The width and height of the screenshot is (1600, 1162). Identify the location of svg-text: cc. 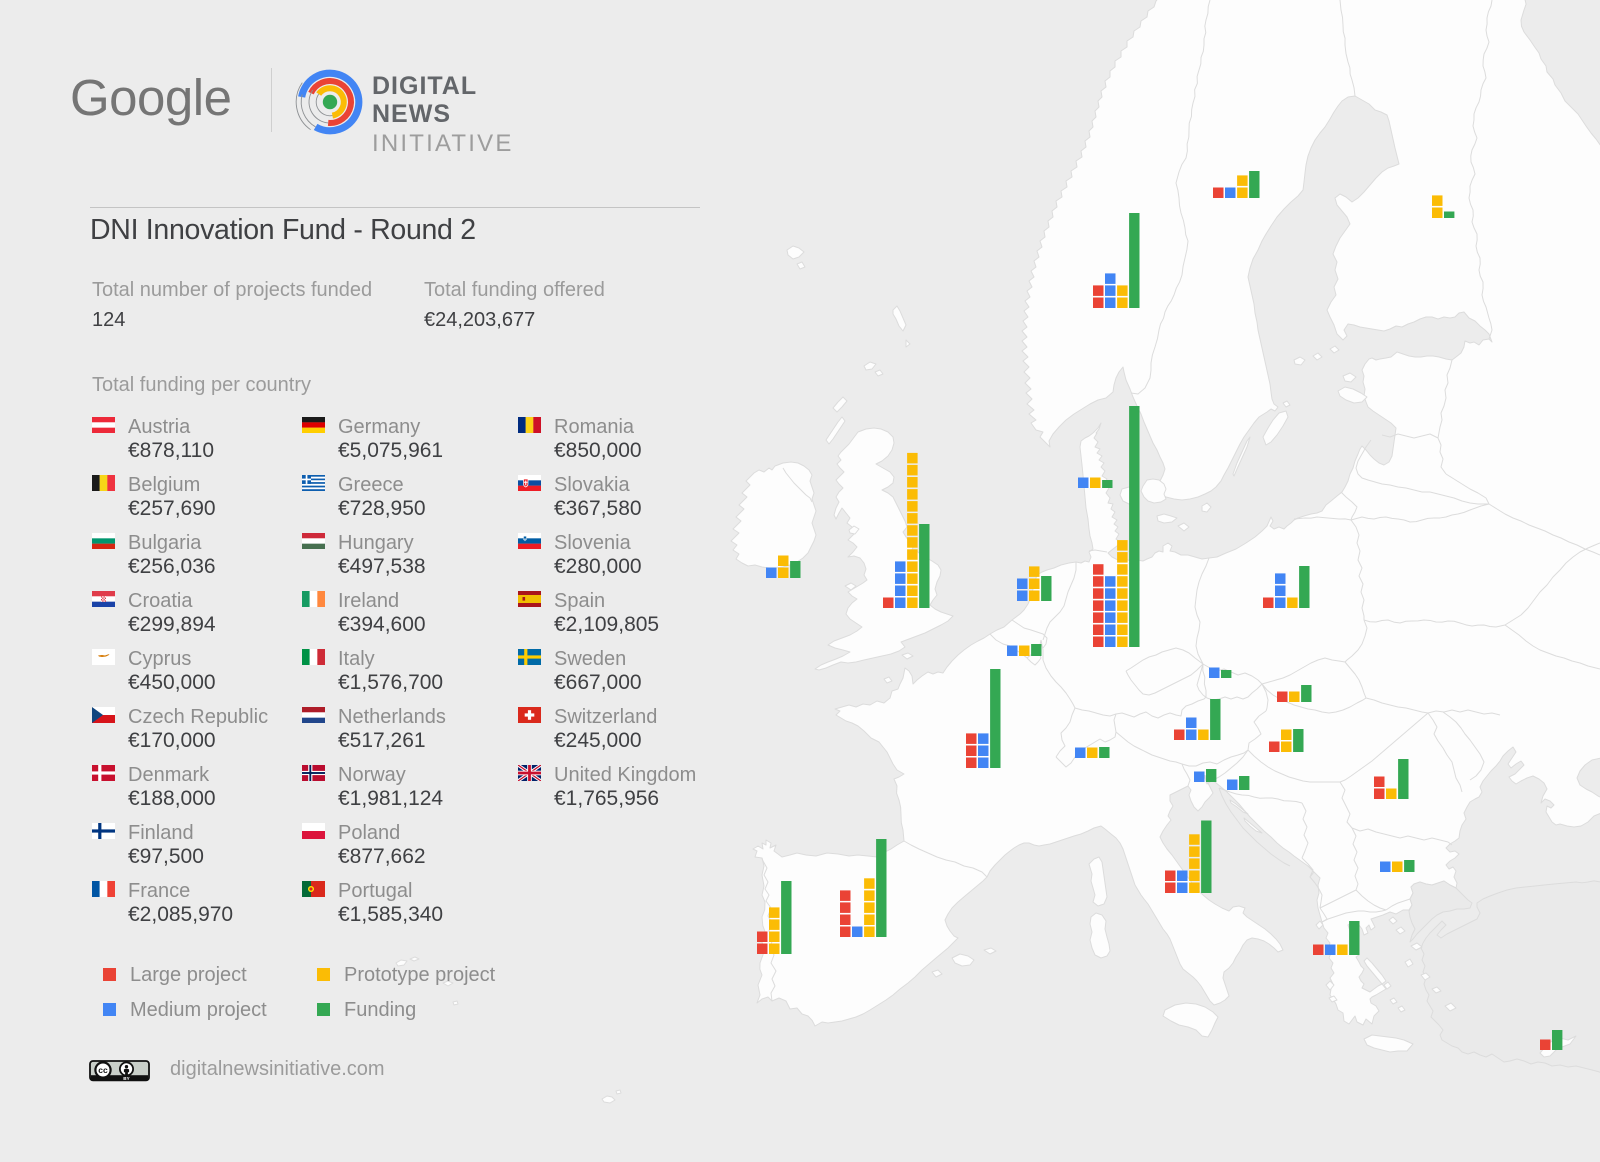
(103, 1070).